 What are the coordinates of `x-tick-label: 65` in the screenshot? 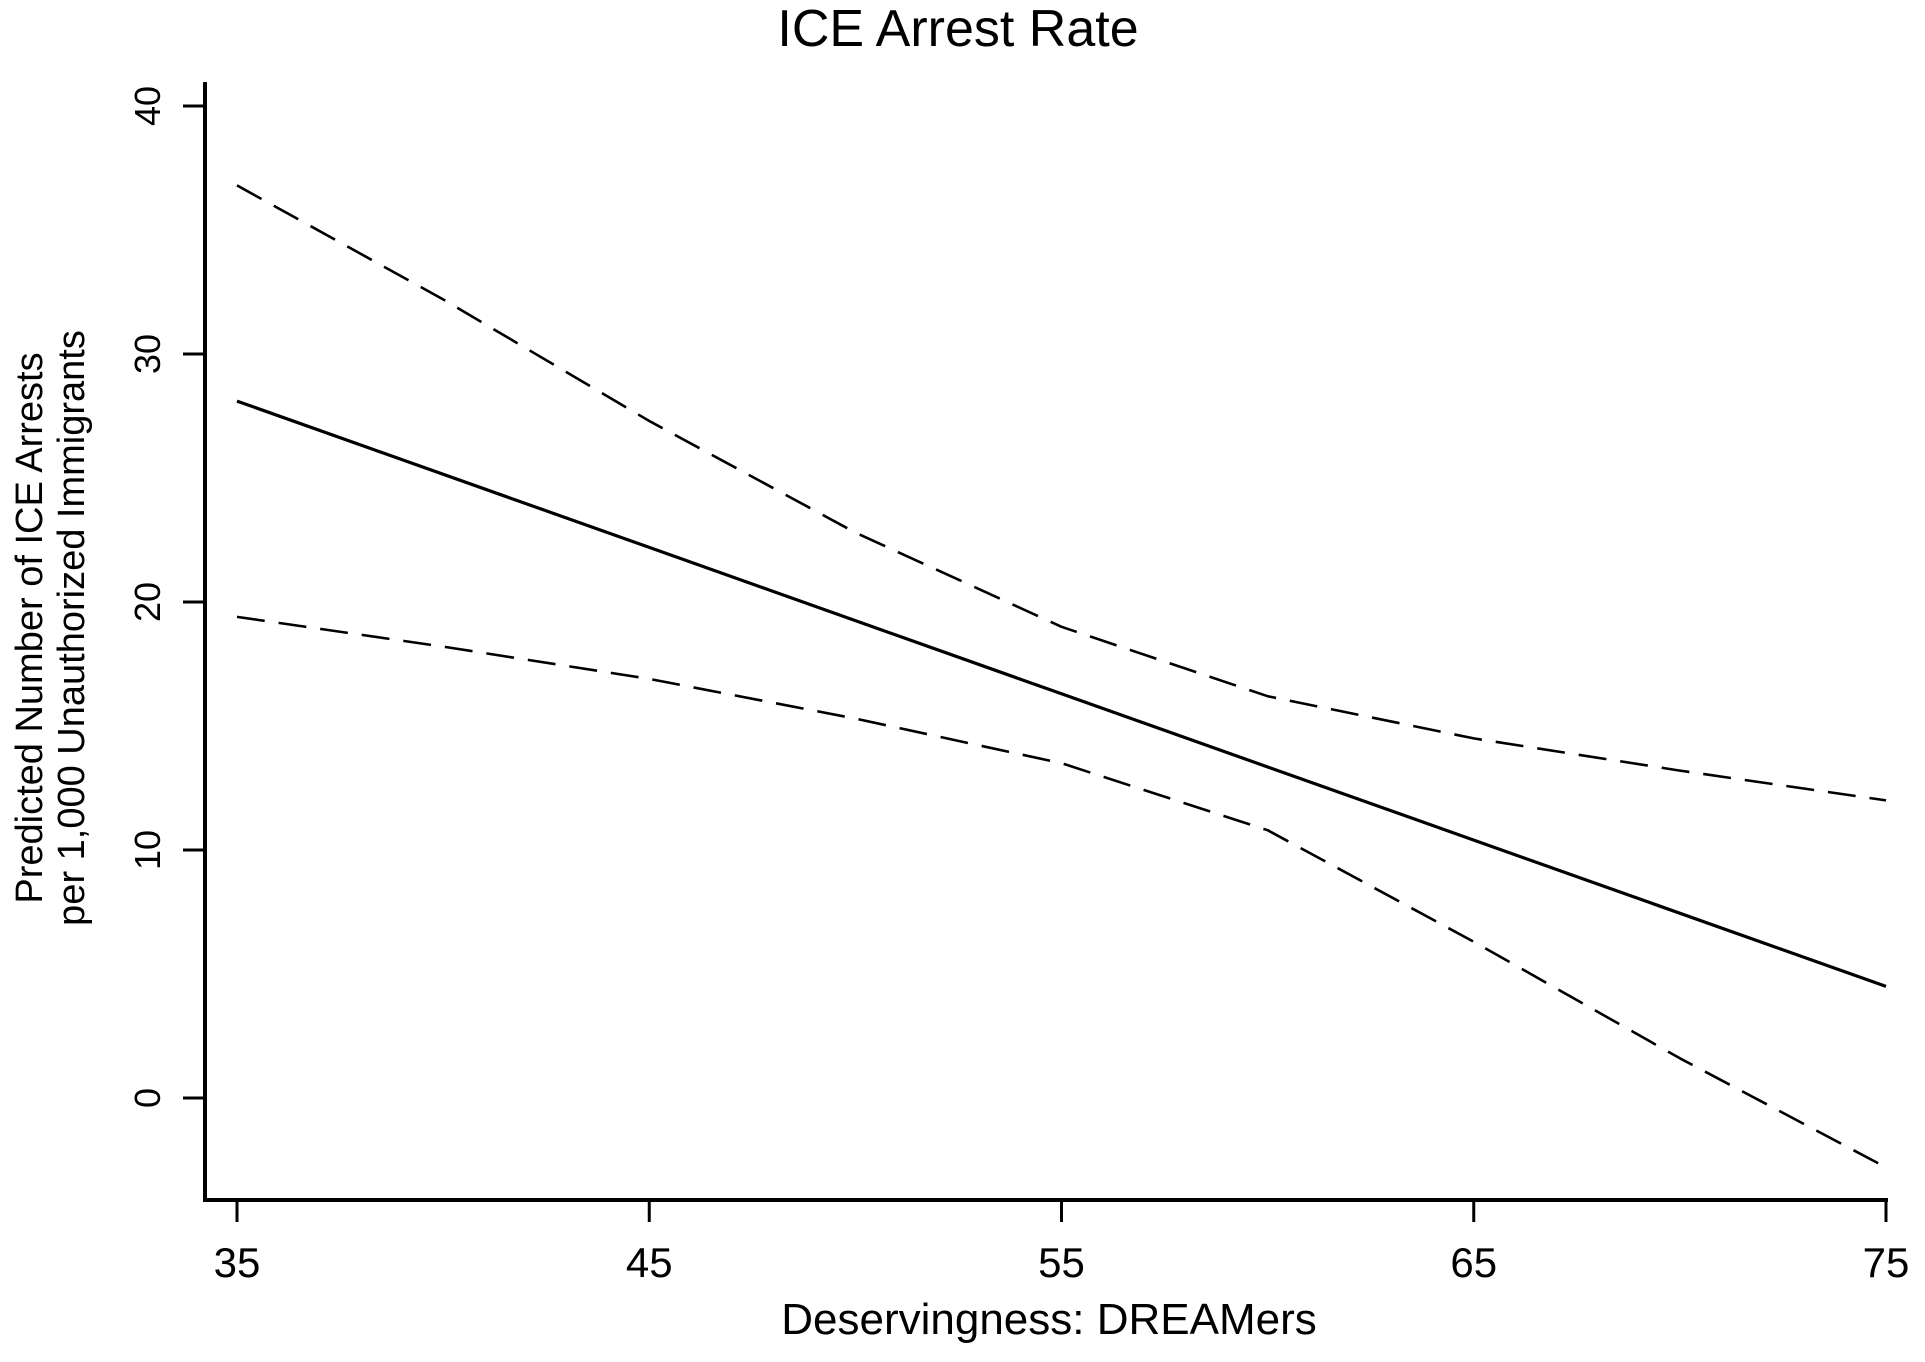 It's located at (1473, 1262).